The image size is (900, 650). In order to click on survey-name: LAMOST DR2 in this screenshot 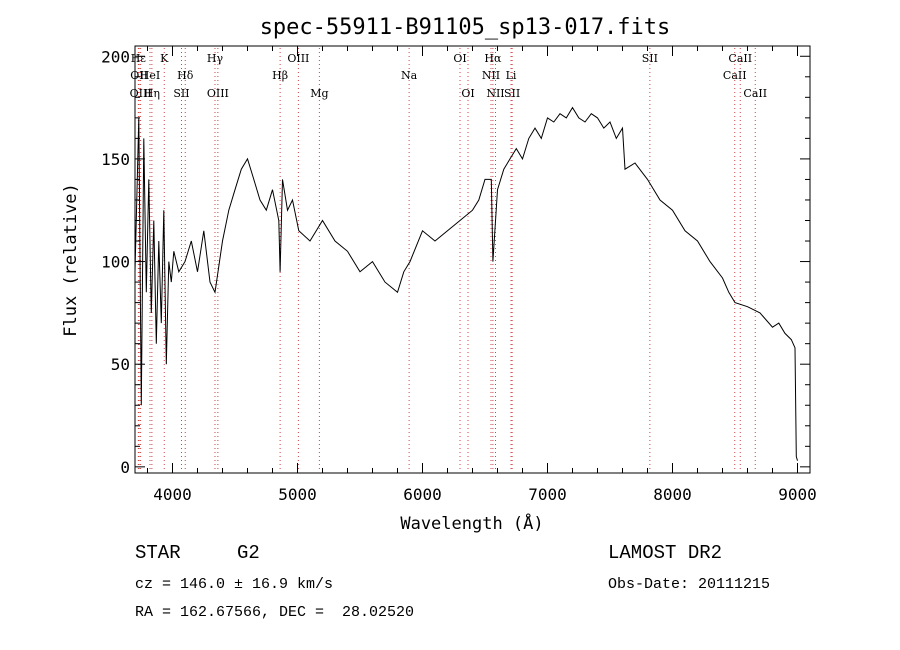, I will do `click(665, 553)`.